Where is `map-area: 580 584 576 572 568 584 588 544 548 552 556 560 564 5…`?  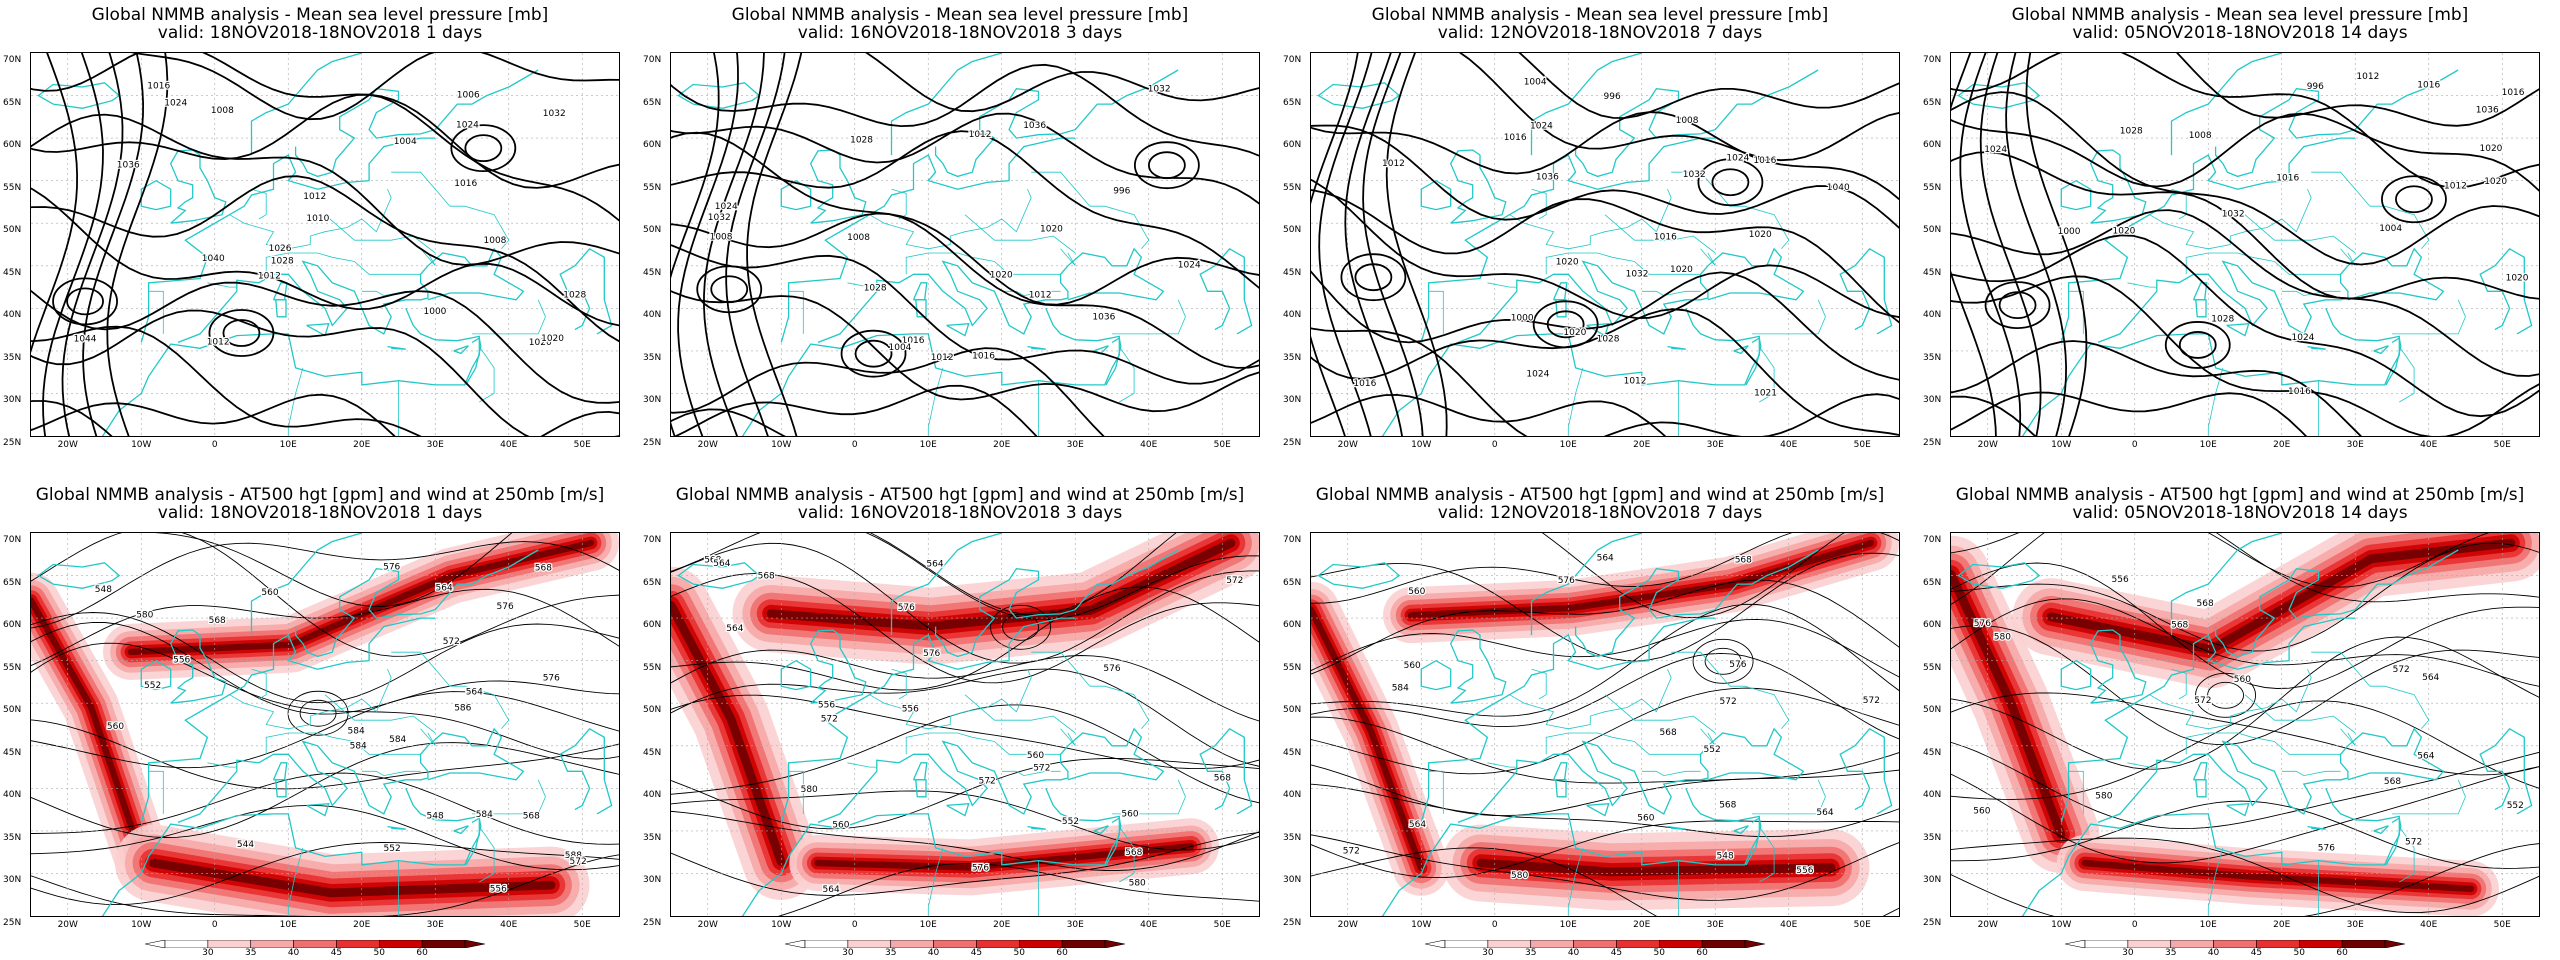
map-area: 580 584 576 572 568 584 588 544 548 552 556 560 564 5… is located at coordinates (325, 724).